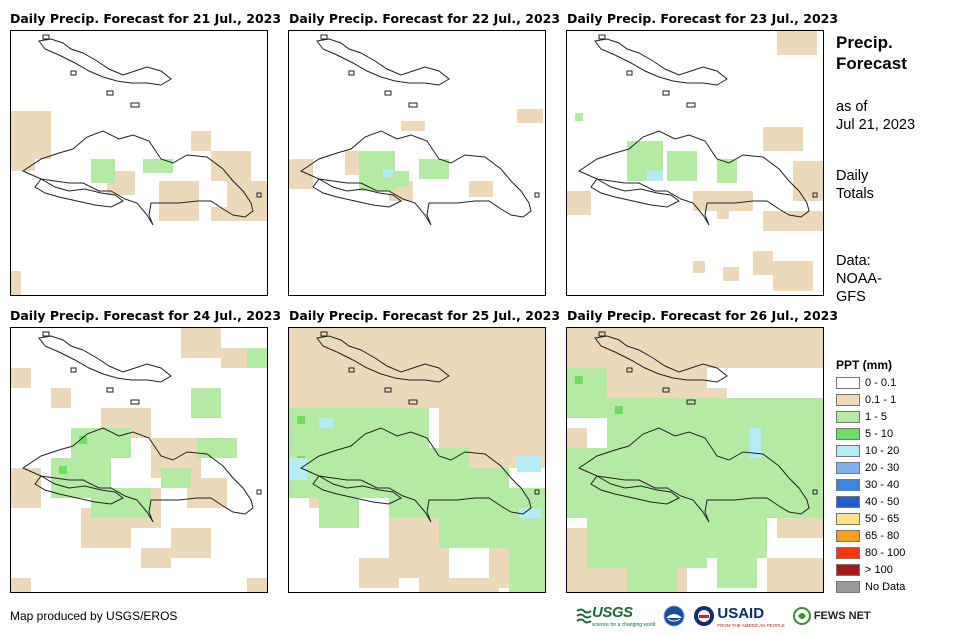  I want to click on legend-item: 10 - 20, so click(867, 451).